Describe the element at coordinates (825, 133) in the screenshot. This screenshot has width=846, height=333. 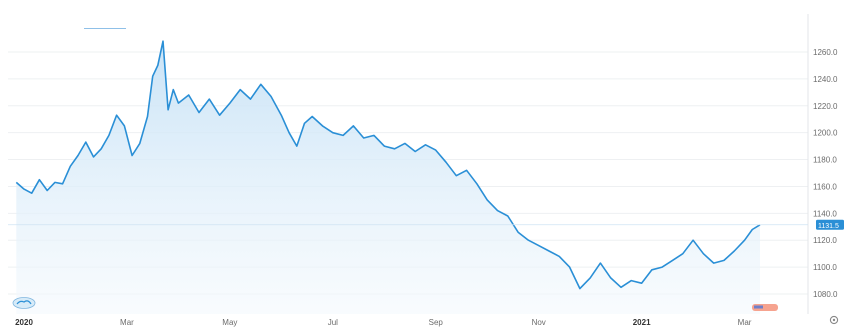
I see `y-tick-label: 1200.0` at that location.